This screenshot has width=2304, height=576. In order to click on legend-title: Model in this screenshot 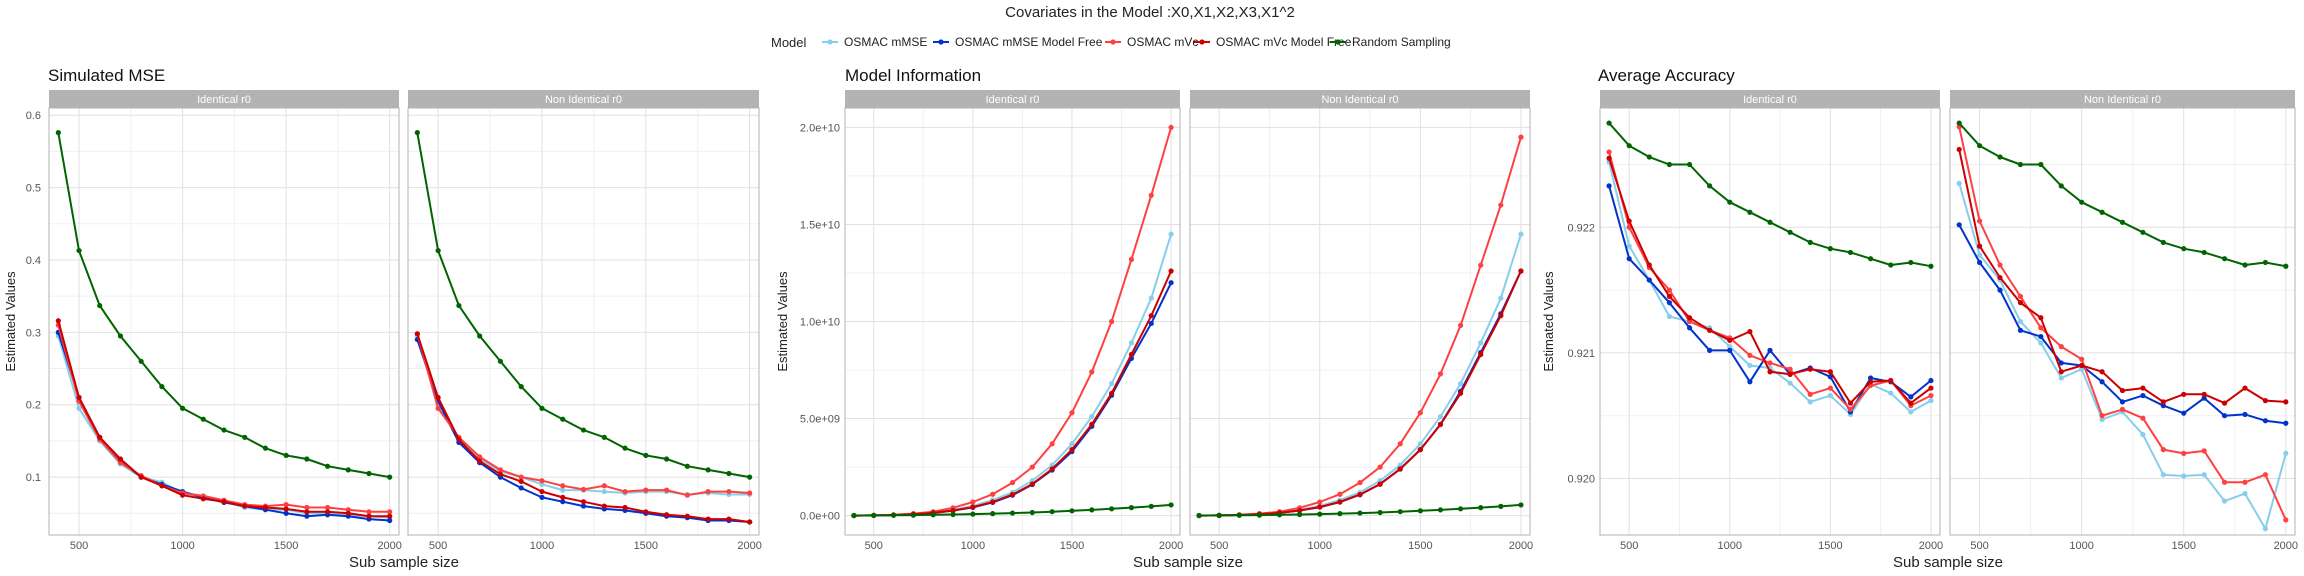, I will do `click(789, 42)`.